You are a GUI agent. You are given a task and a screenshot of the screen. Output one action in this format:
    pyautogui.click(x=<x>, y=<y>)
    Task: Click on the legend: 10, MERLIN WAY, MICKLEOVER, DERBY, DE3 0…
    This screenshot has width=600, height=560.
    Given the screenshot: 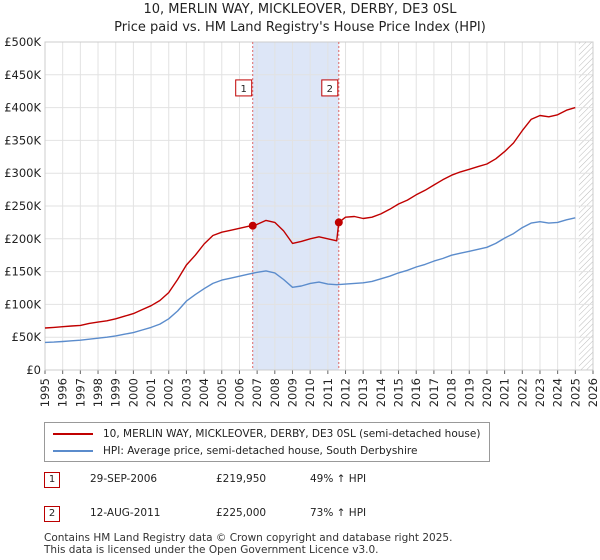 What is the action you would take?
    pyautogui.click(x=267, y=442)
    